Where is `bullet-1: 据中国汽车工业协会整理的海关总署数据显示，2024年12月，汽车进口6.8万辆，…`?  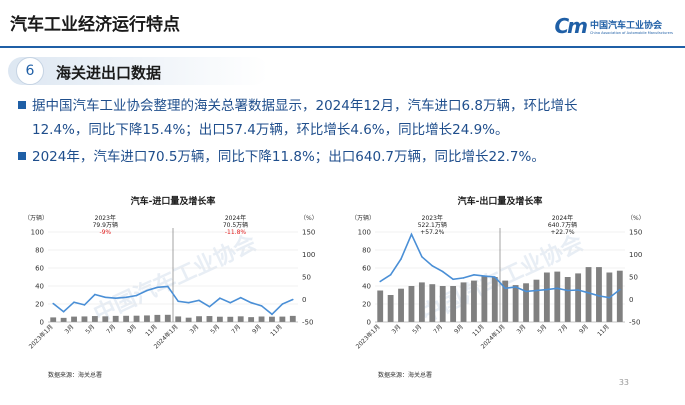
bullet-1: 据中国汽车工业协会整理的海关总署数据显示，2024年12月，汽车进口6.8万辆，… is located at coordinates (298, 106).